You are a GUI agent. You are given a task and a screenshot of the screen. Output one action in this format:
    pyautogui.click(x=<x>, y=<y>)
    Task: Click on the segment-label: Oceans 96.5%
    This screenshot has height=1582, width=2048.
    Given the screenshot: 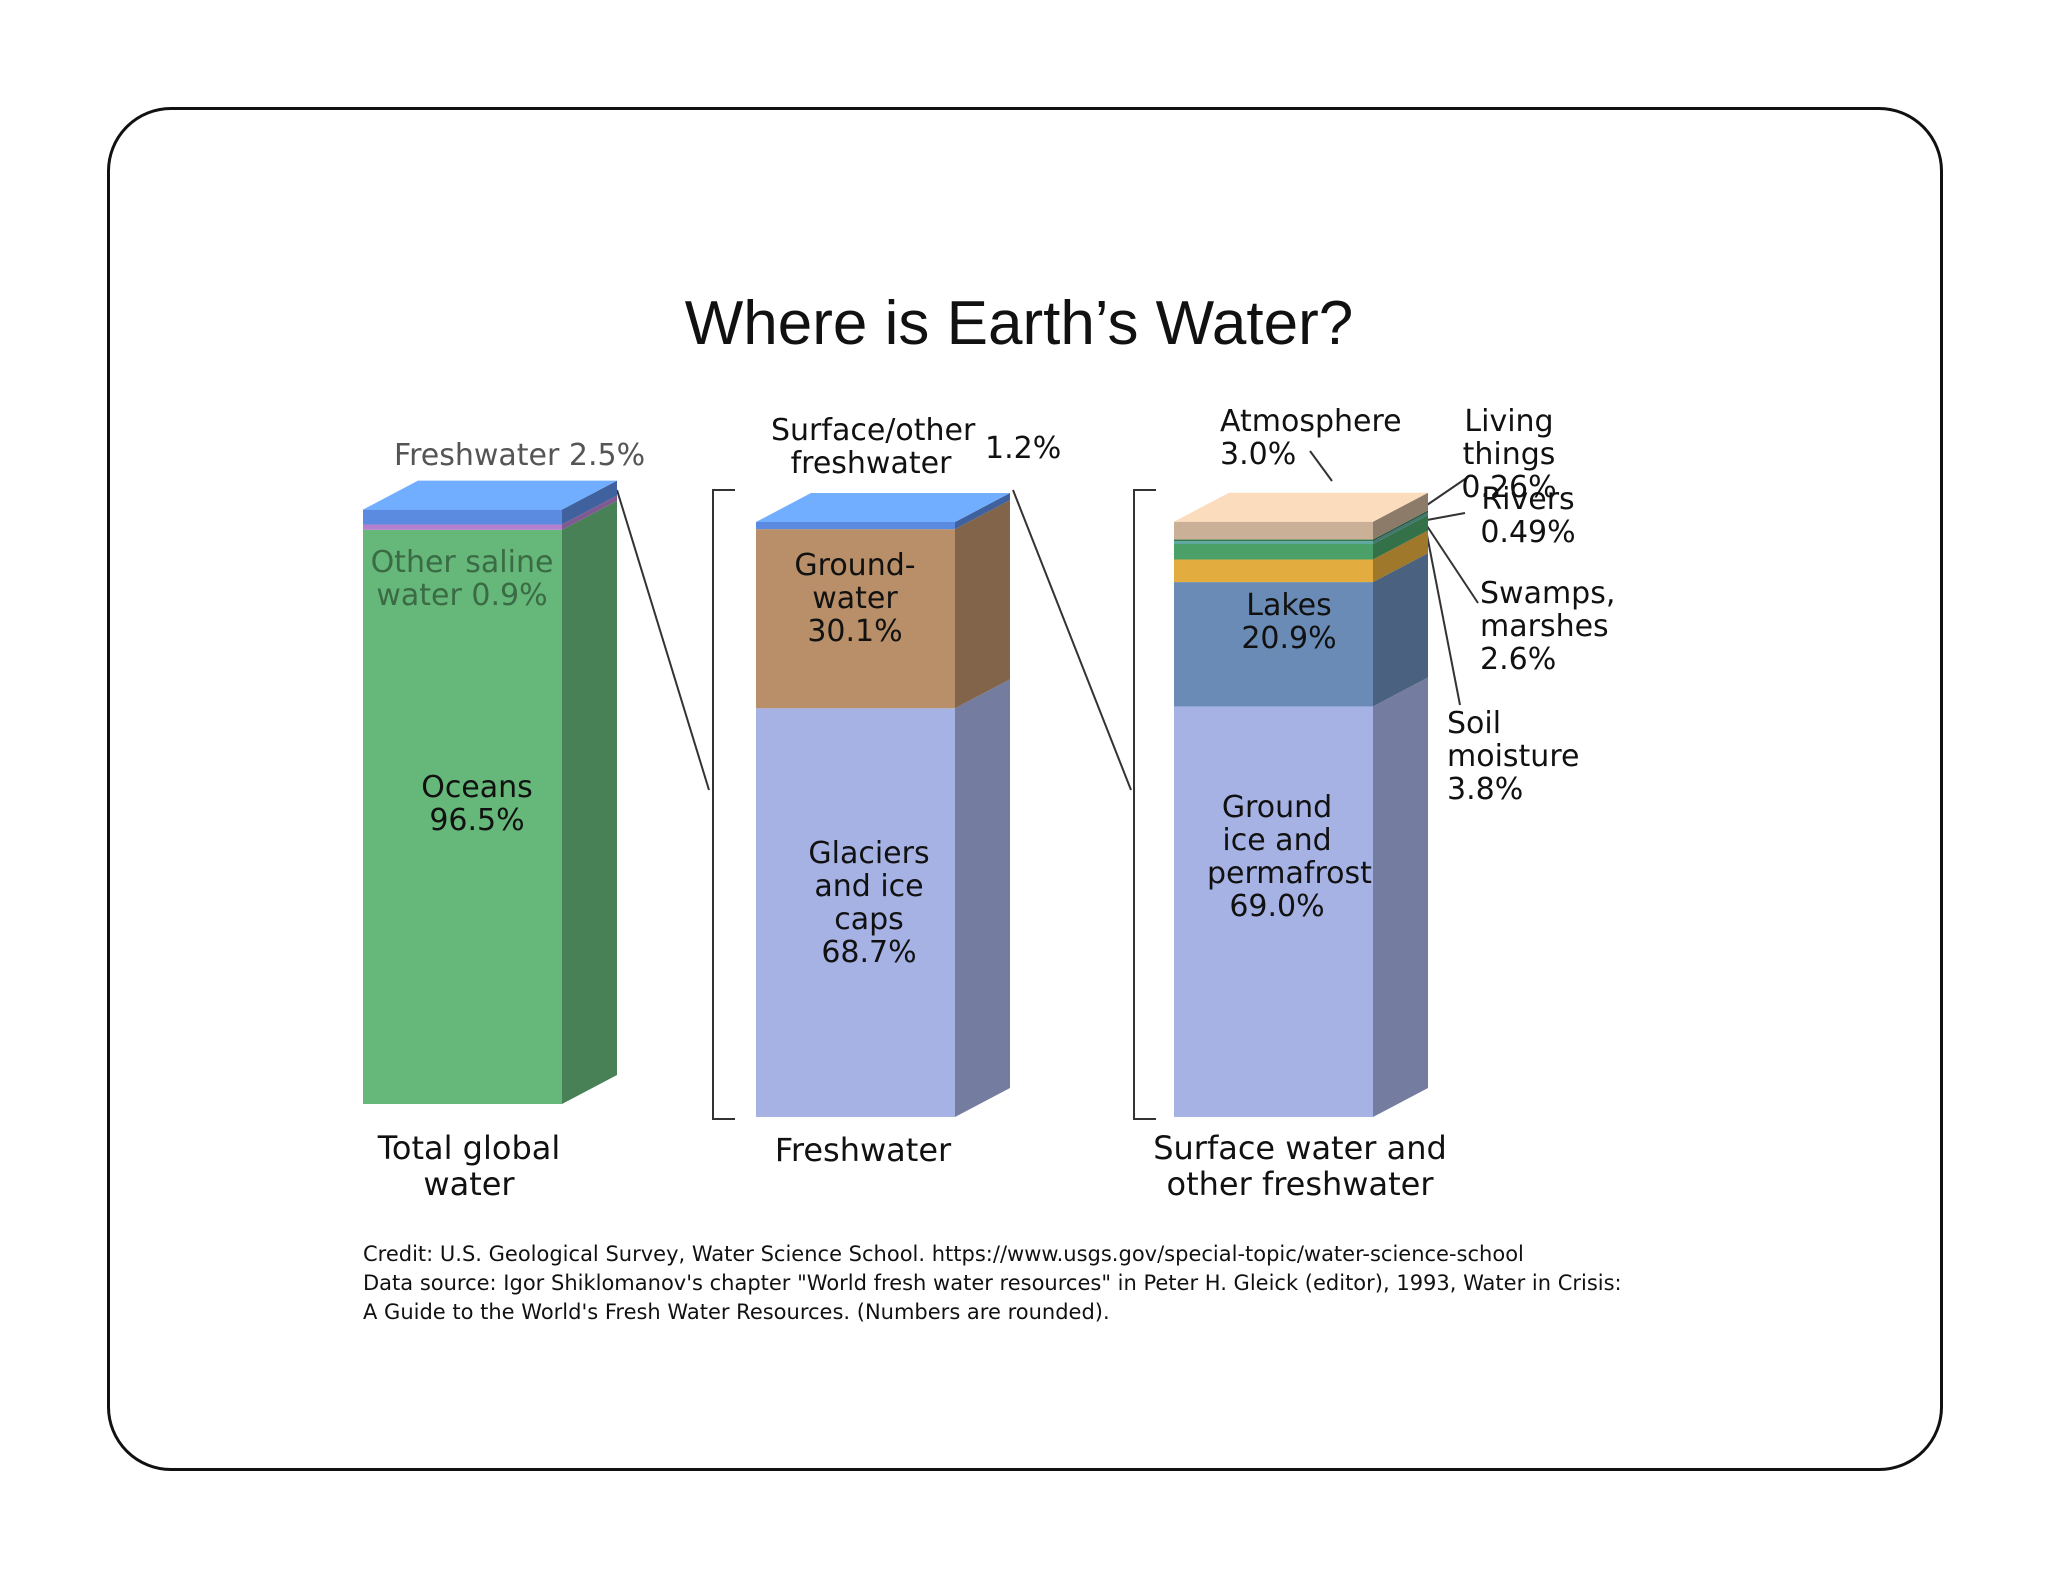 What is the action you would take?
    pyautogui.click(x=477, y=804)
    